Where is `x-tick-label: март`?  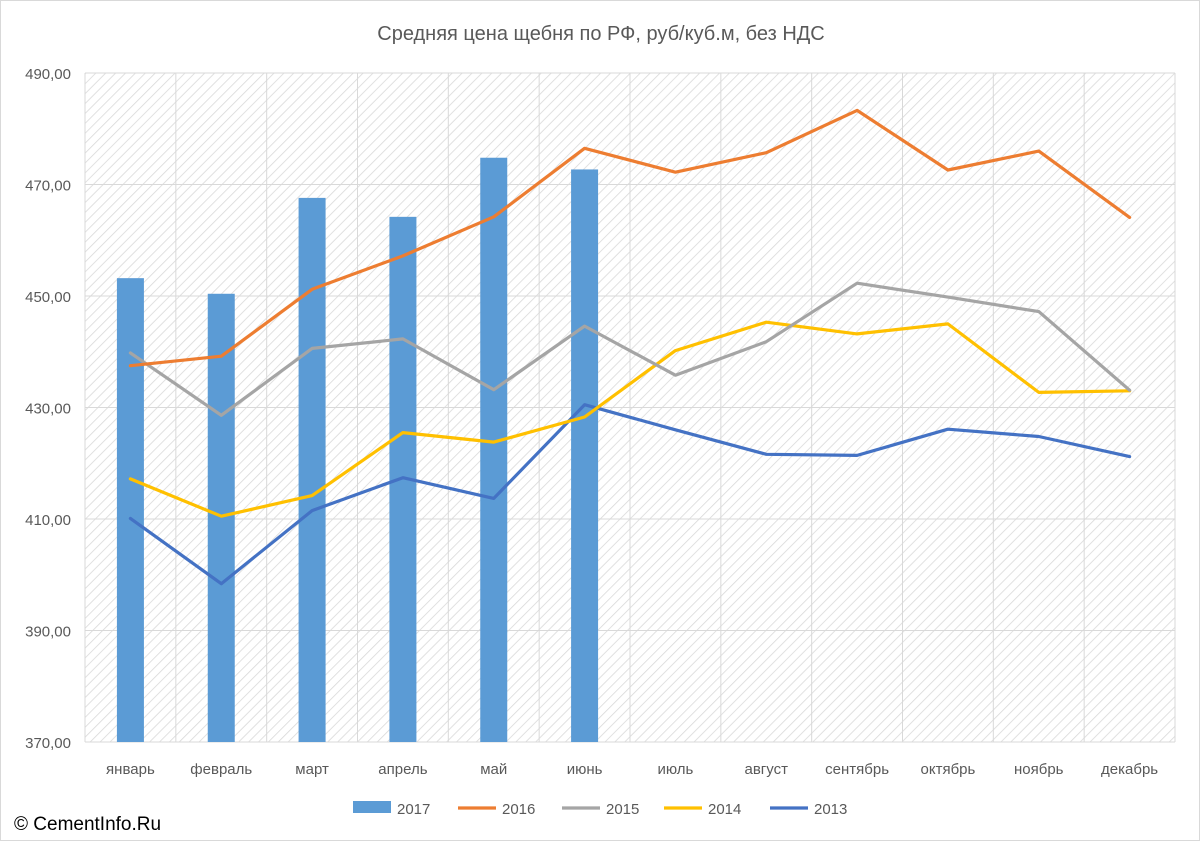
x-tick-label: март is located at coordinates (312, 769).